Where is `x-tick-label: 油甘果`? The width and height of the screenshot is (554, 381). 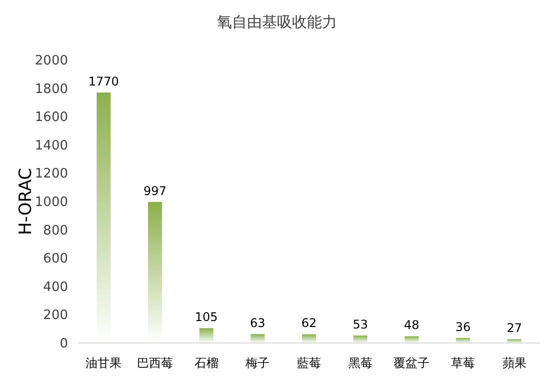 x-tick-label: 油甘果 is located at coordinates (104, 363).